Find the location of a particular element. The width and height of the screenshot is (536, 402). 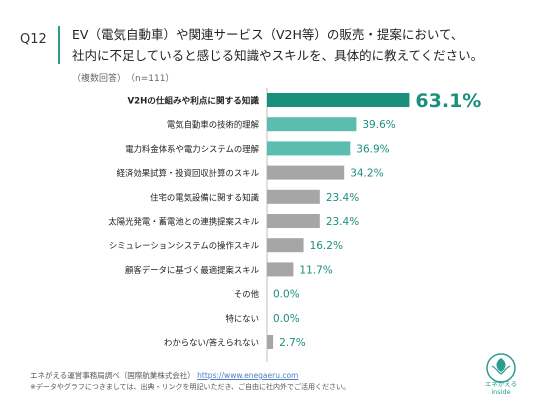

category-label: 特にない is located at coordinates (243, 318).